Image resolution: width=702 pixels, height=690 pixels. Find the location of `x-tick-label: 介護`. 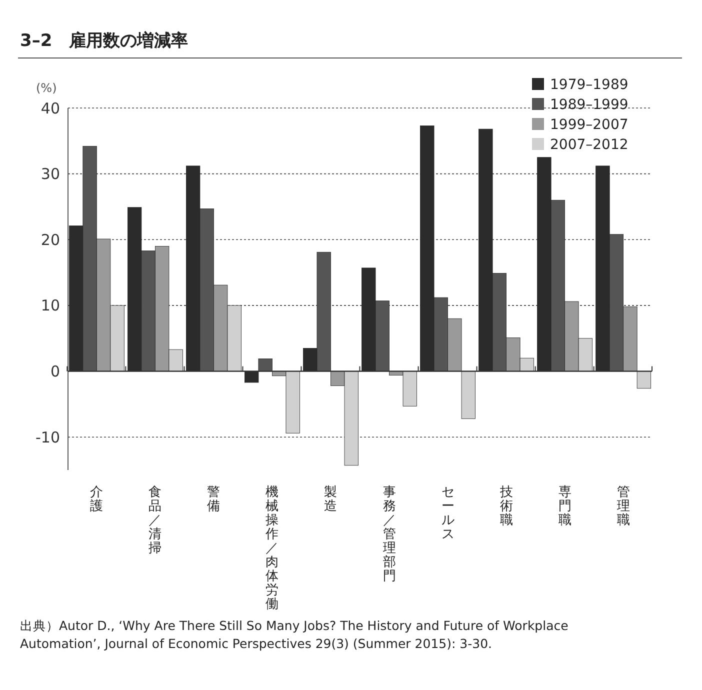

x-tick-label: 介護 is located at coordinates (97, 499).